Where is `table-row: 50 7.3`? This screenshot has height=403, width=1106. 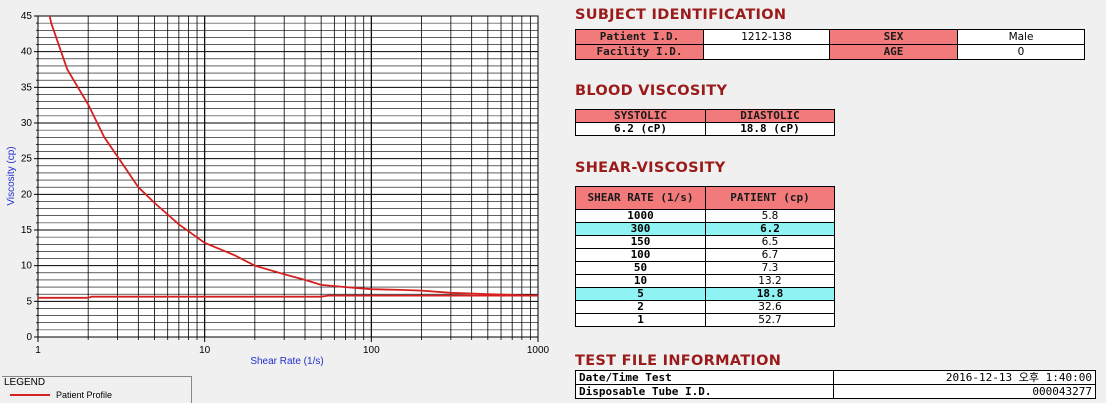 table-row: 50 7.3 is located at coordinates (705, 268).